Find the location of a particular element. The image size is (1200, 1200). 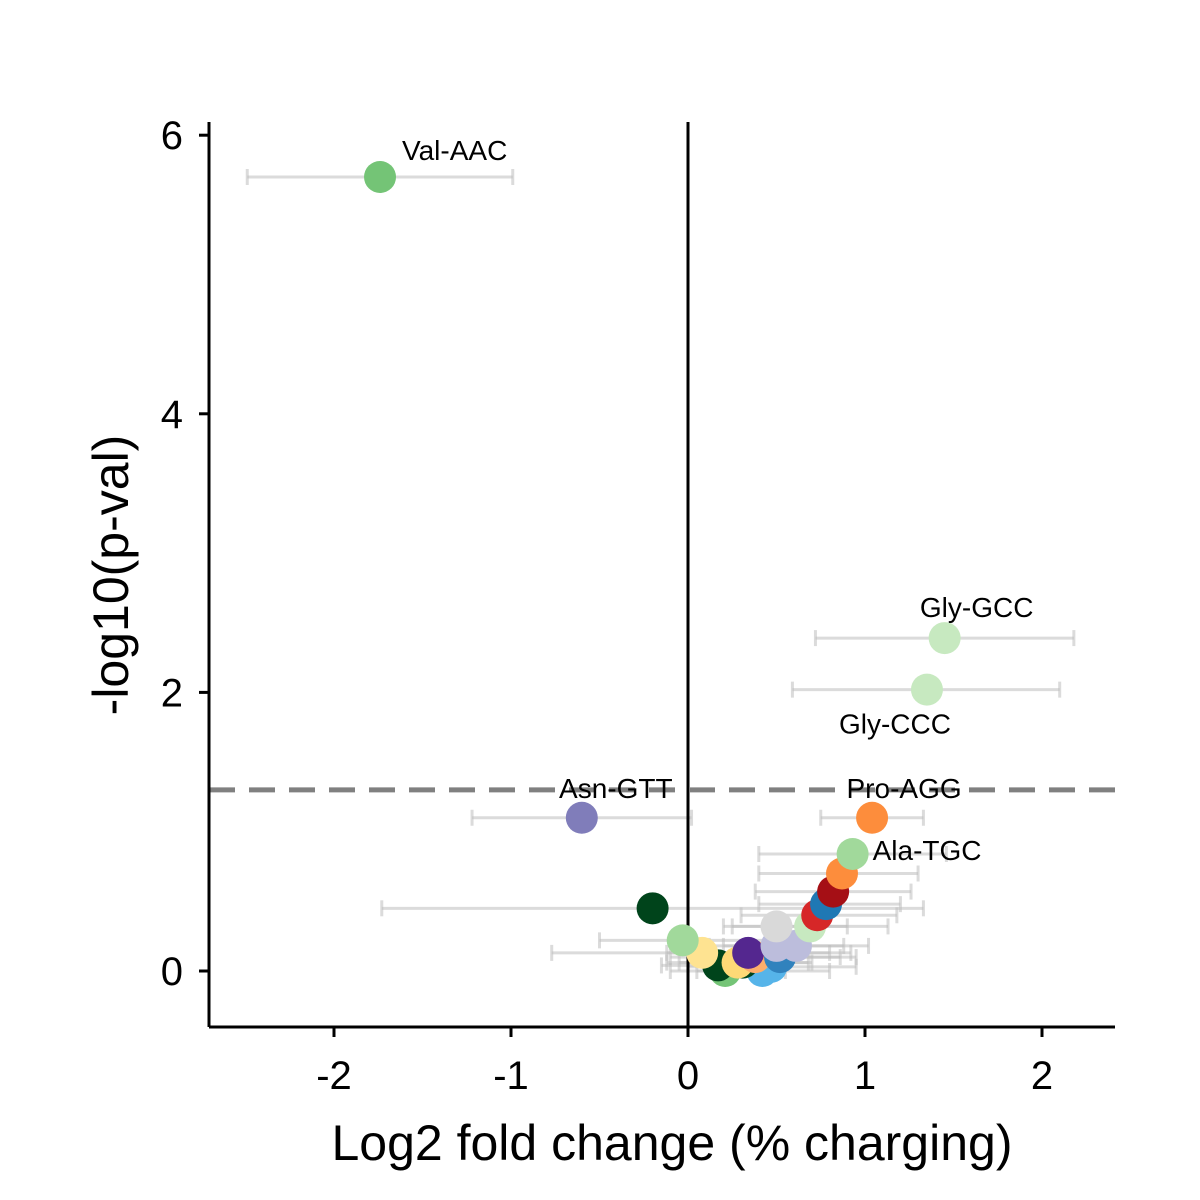

point-label: Asn-GTT is located at coordinates (616, 788).